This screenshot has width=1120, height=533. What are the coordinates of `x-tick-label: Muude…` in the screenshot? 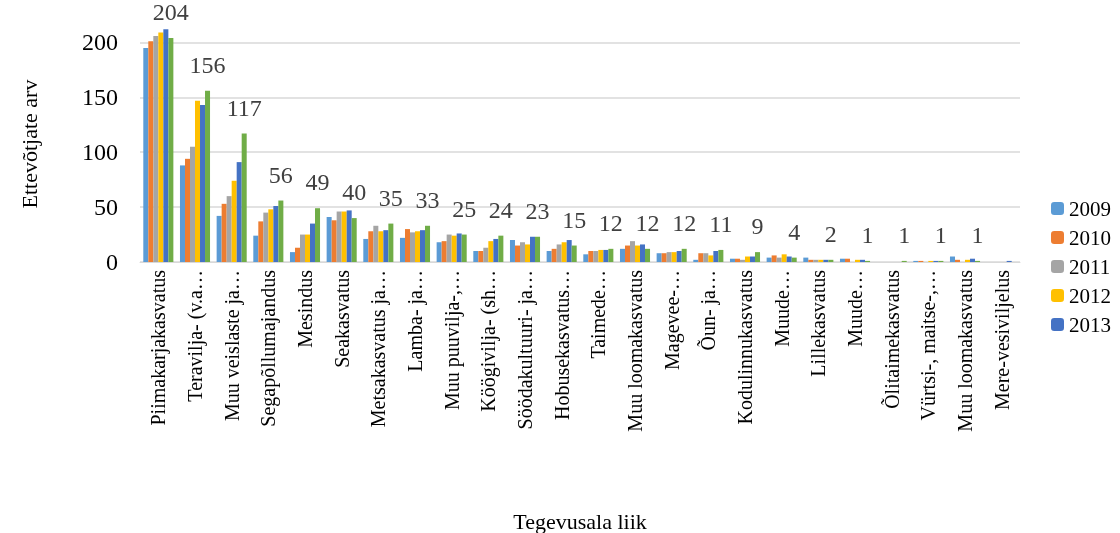 It's located at (781, 308).